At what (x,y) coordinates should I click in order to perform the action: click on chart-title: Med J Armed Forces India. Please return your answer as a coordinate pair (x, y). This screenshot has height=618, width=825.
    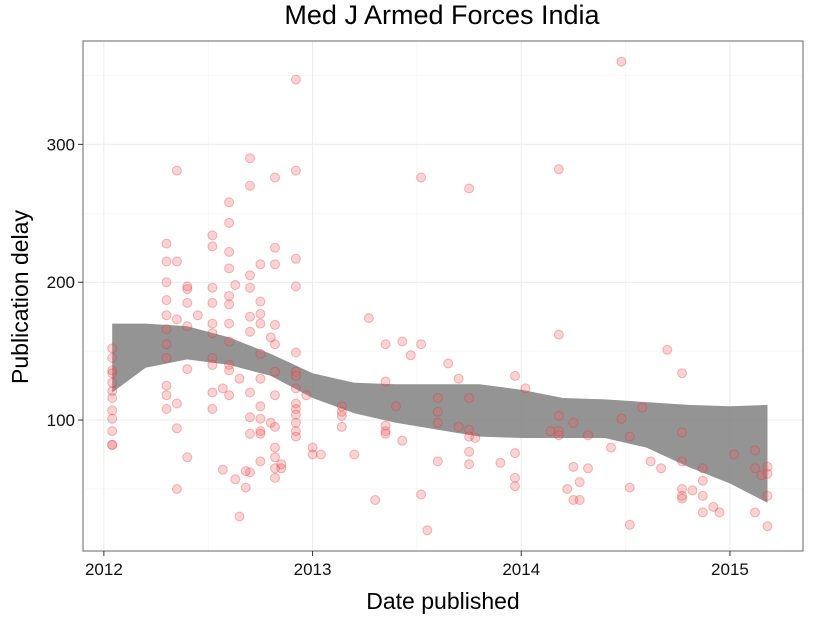
    Looking at the image, I should click on (442, 15).